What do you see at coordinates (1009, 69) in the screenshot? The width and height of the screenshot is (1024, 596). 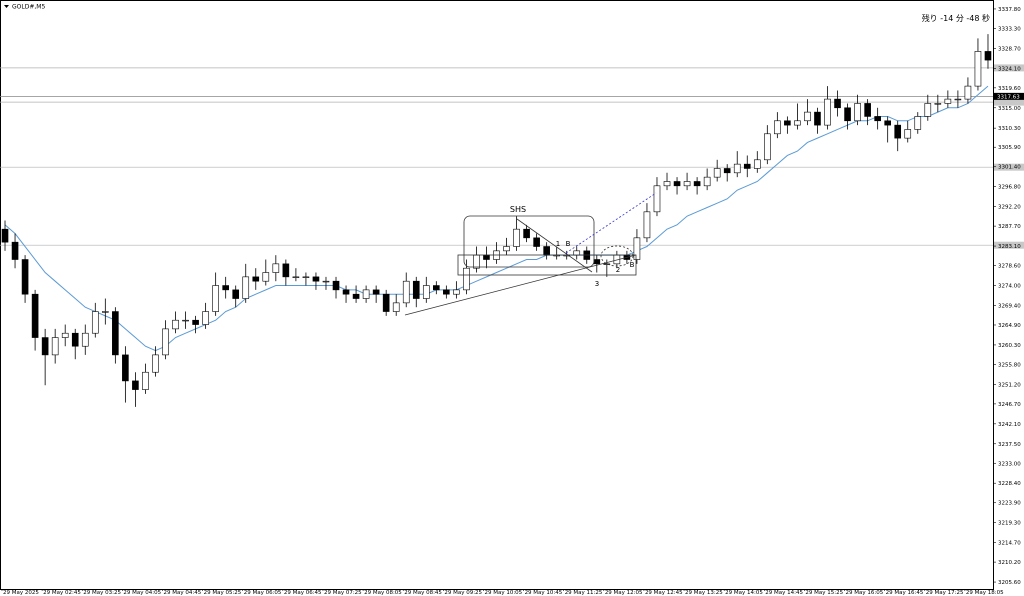 I see `y-tick-label: 3324.10` at bounding box center [1009, 69].